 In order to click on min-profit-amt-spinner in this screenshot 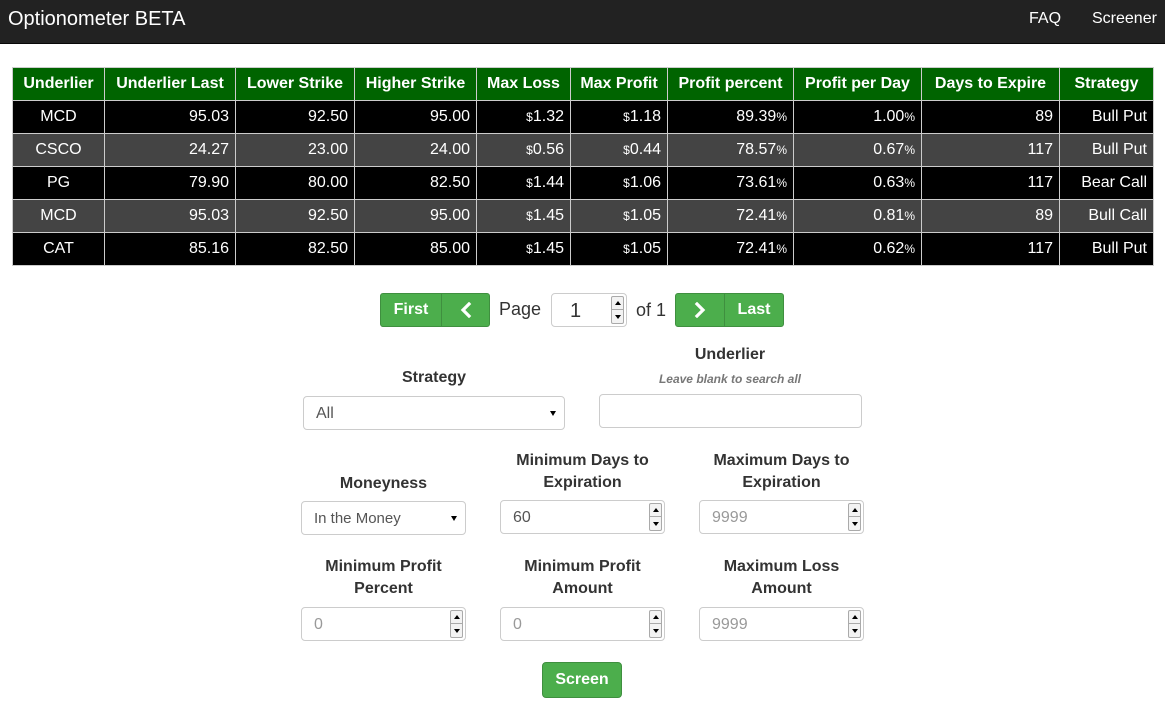, I will do `click(655, 624)`.